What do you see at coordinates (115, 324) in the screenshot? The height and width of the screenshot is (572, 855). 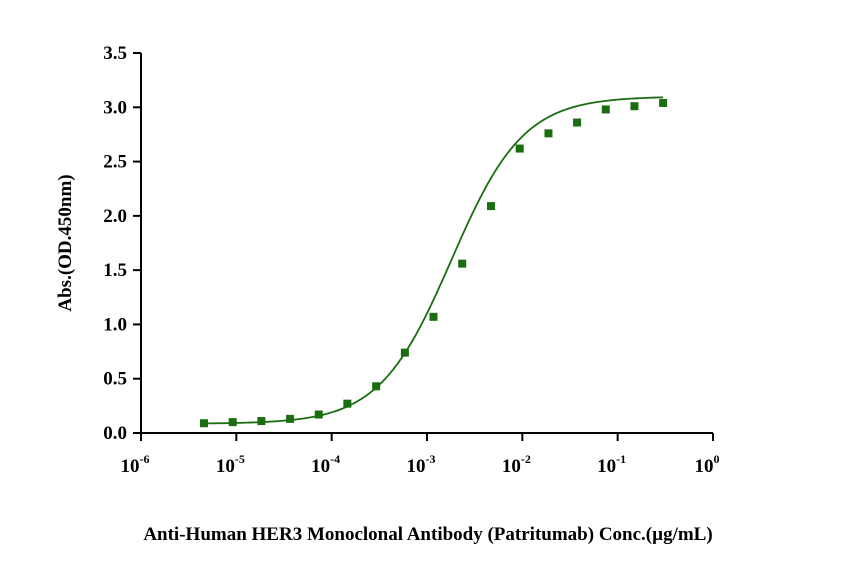 I see `y-tick-label: 1.0` at bounding box center [115, 324].